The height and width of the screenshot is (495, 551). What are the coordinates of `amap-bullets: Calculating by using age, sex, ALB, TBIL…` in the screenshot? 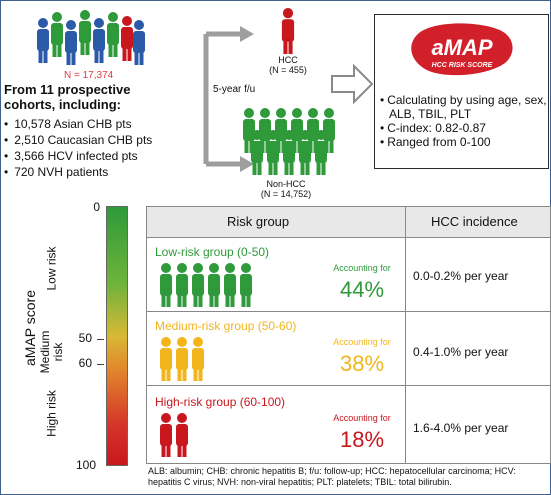 It's located at (464, 121).